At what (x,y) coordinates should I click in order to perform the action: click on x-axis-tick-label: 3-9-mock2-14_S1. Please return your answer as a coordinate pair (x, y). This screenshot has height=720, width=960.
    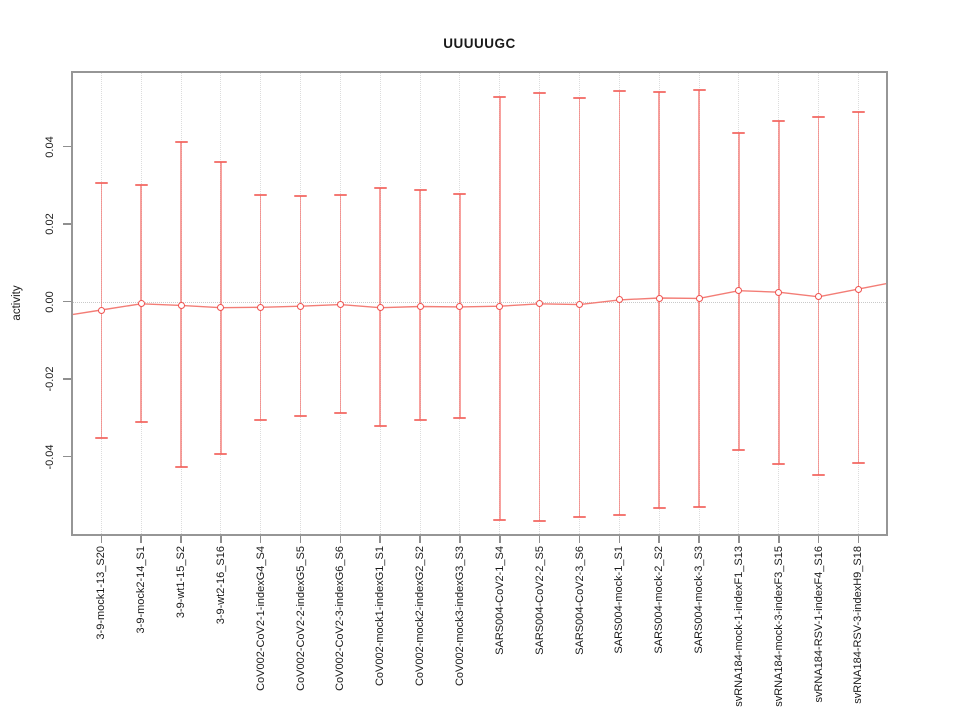
    Looking at the image, I should click on (141, 590).